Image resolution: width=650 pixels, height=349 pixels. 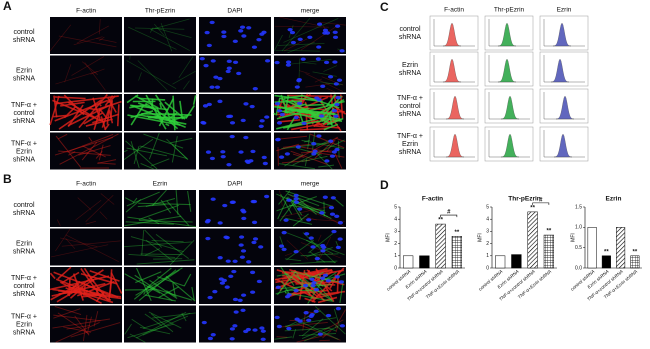 What do you see at coordinates (541, 203) in the screenshot?
I see `bracket` at bounding box center [541, 203].